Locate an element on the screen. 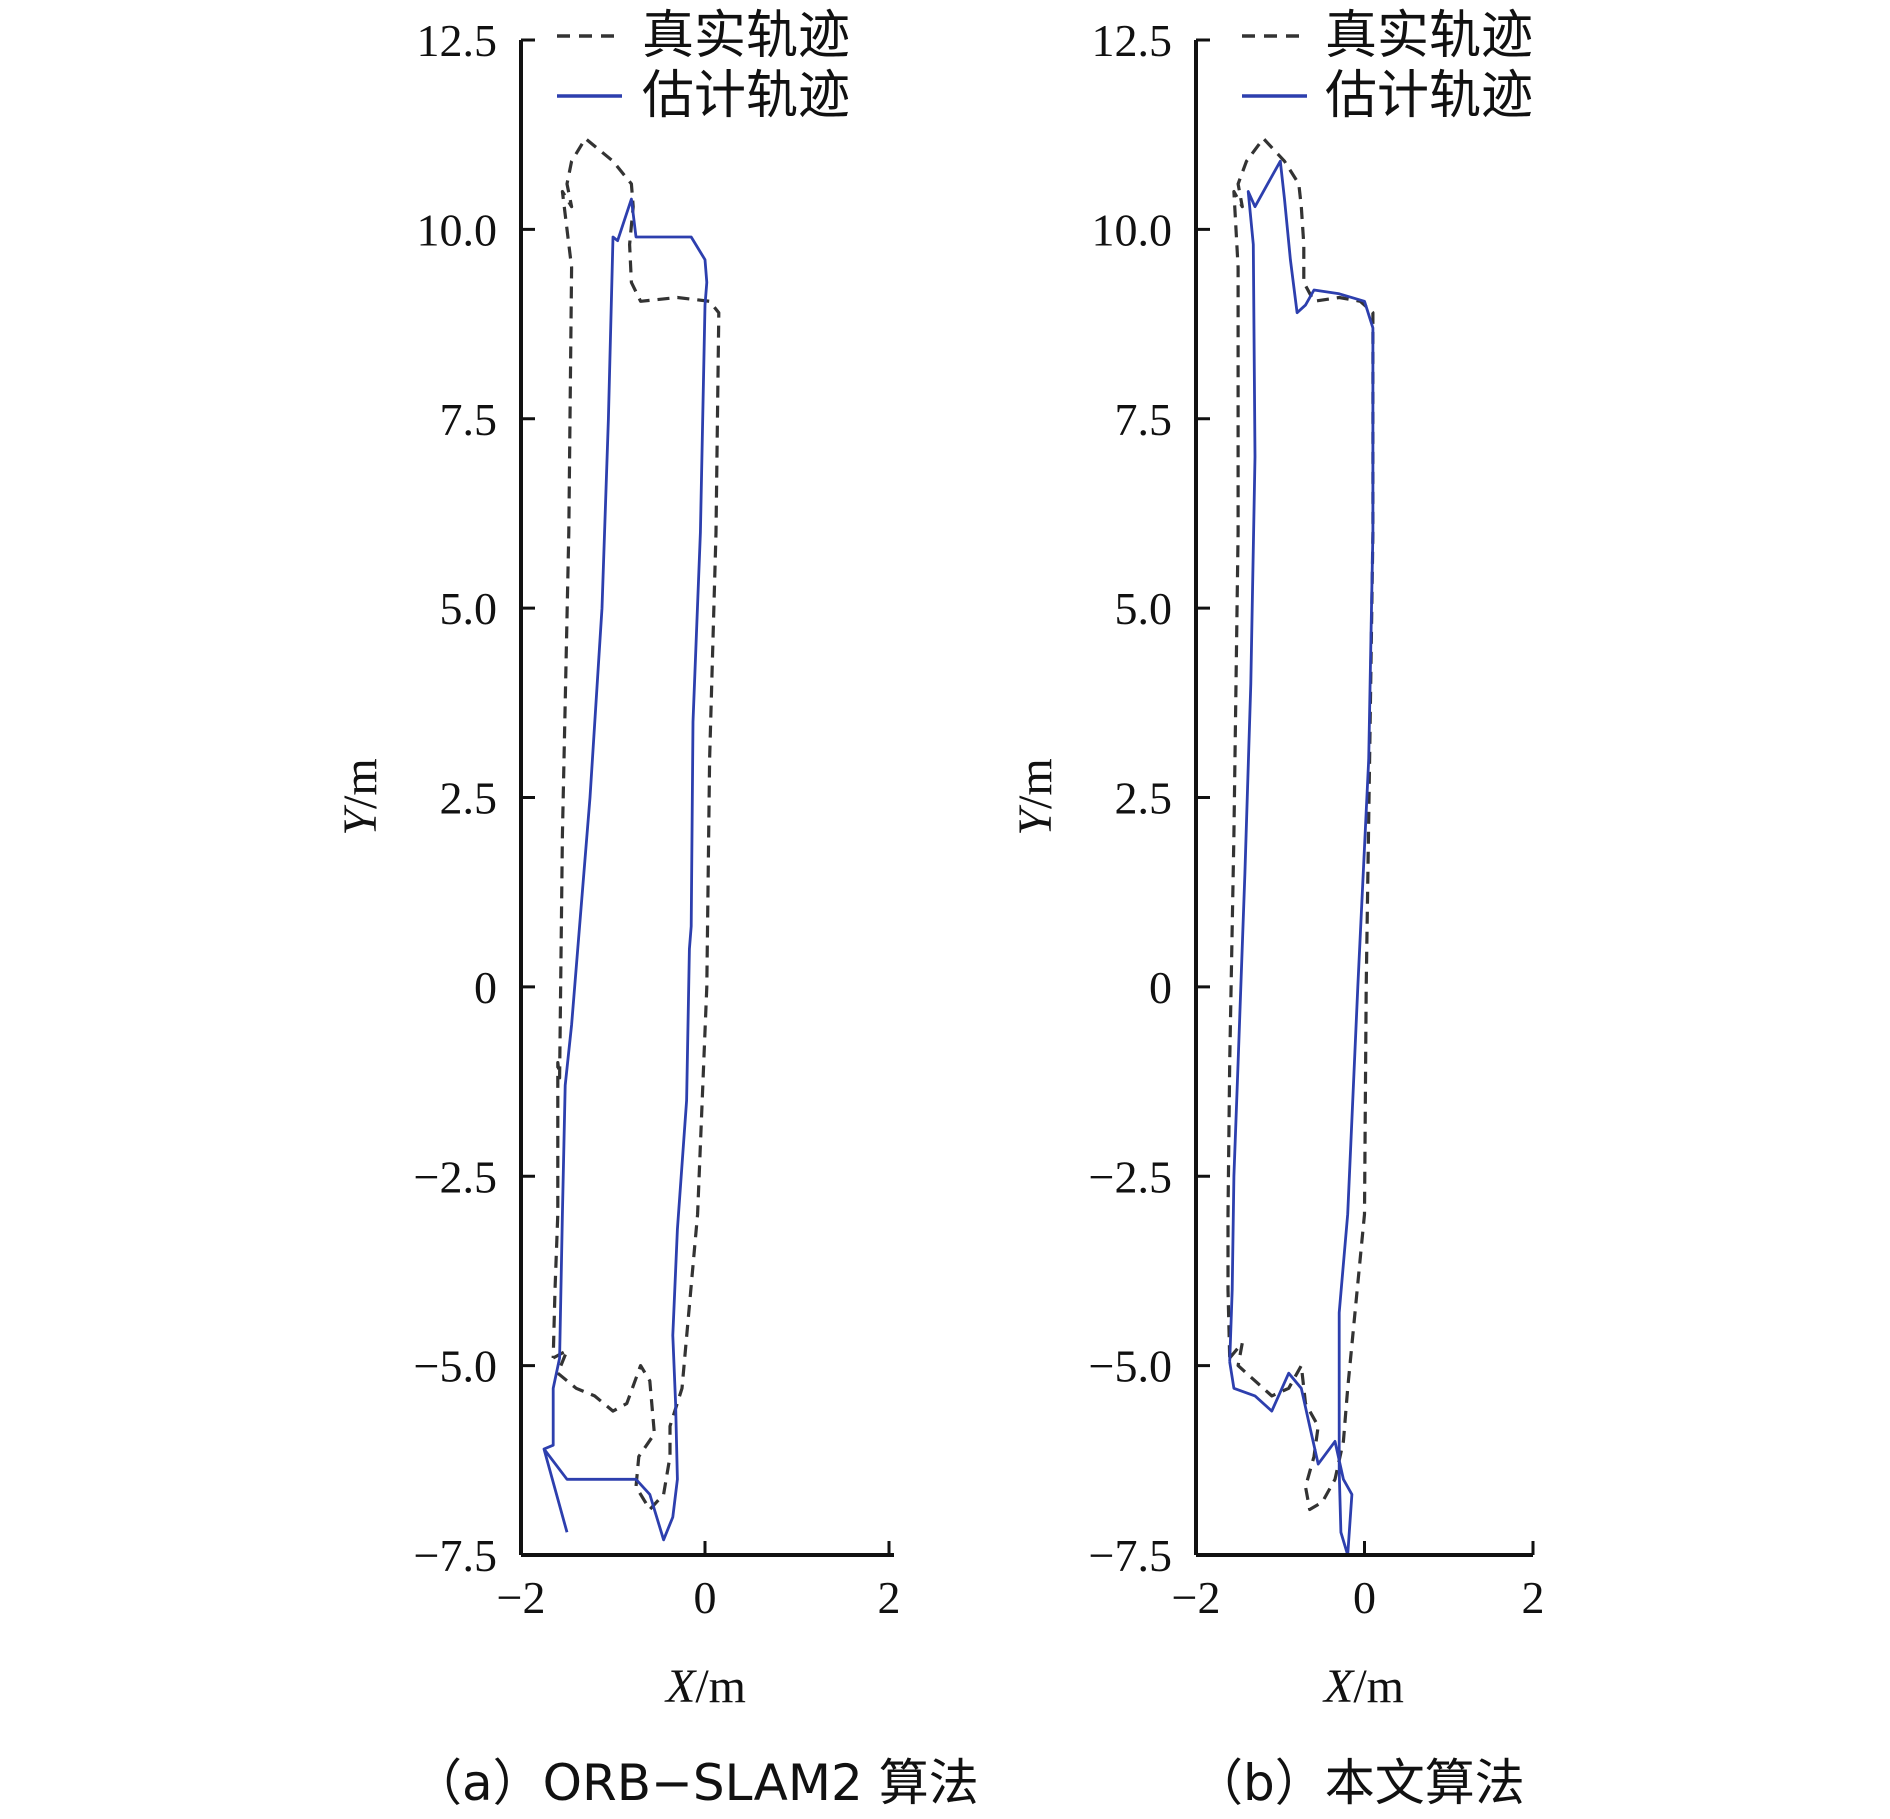 The width and height of the screenshot is (1890, 1819). x-ticks-b: −2 0 2 is located at coordinates (1358, 1582).